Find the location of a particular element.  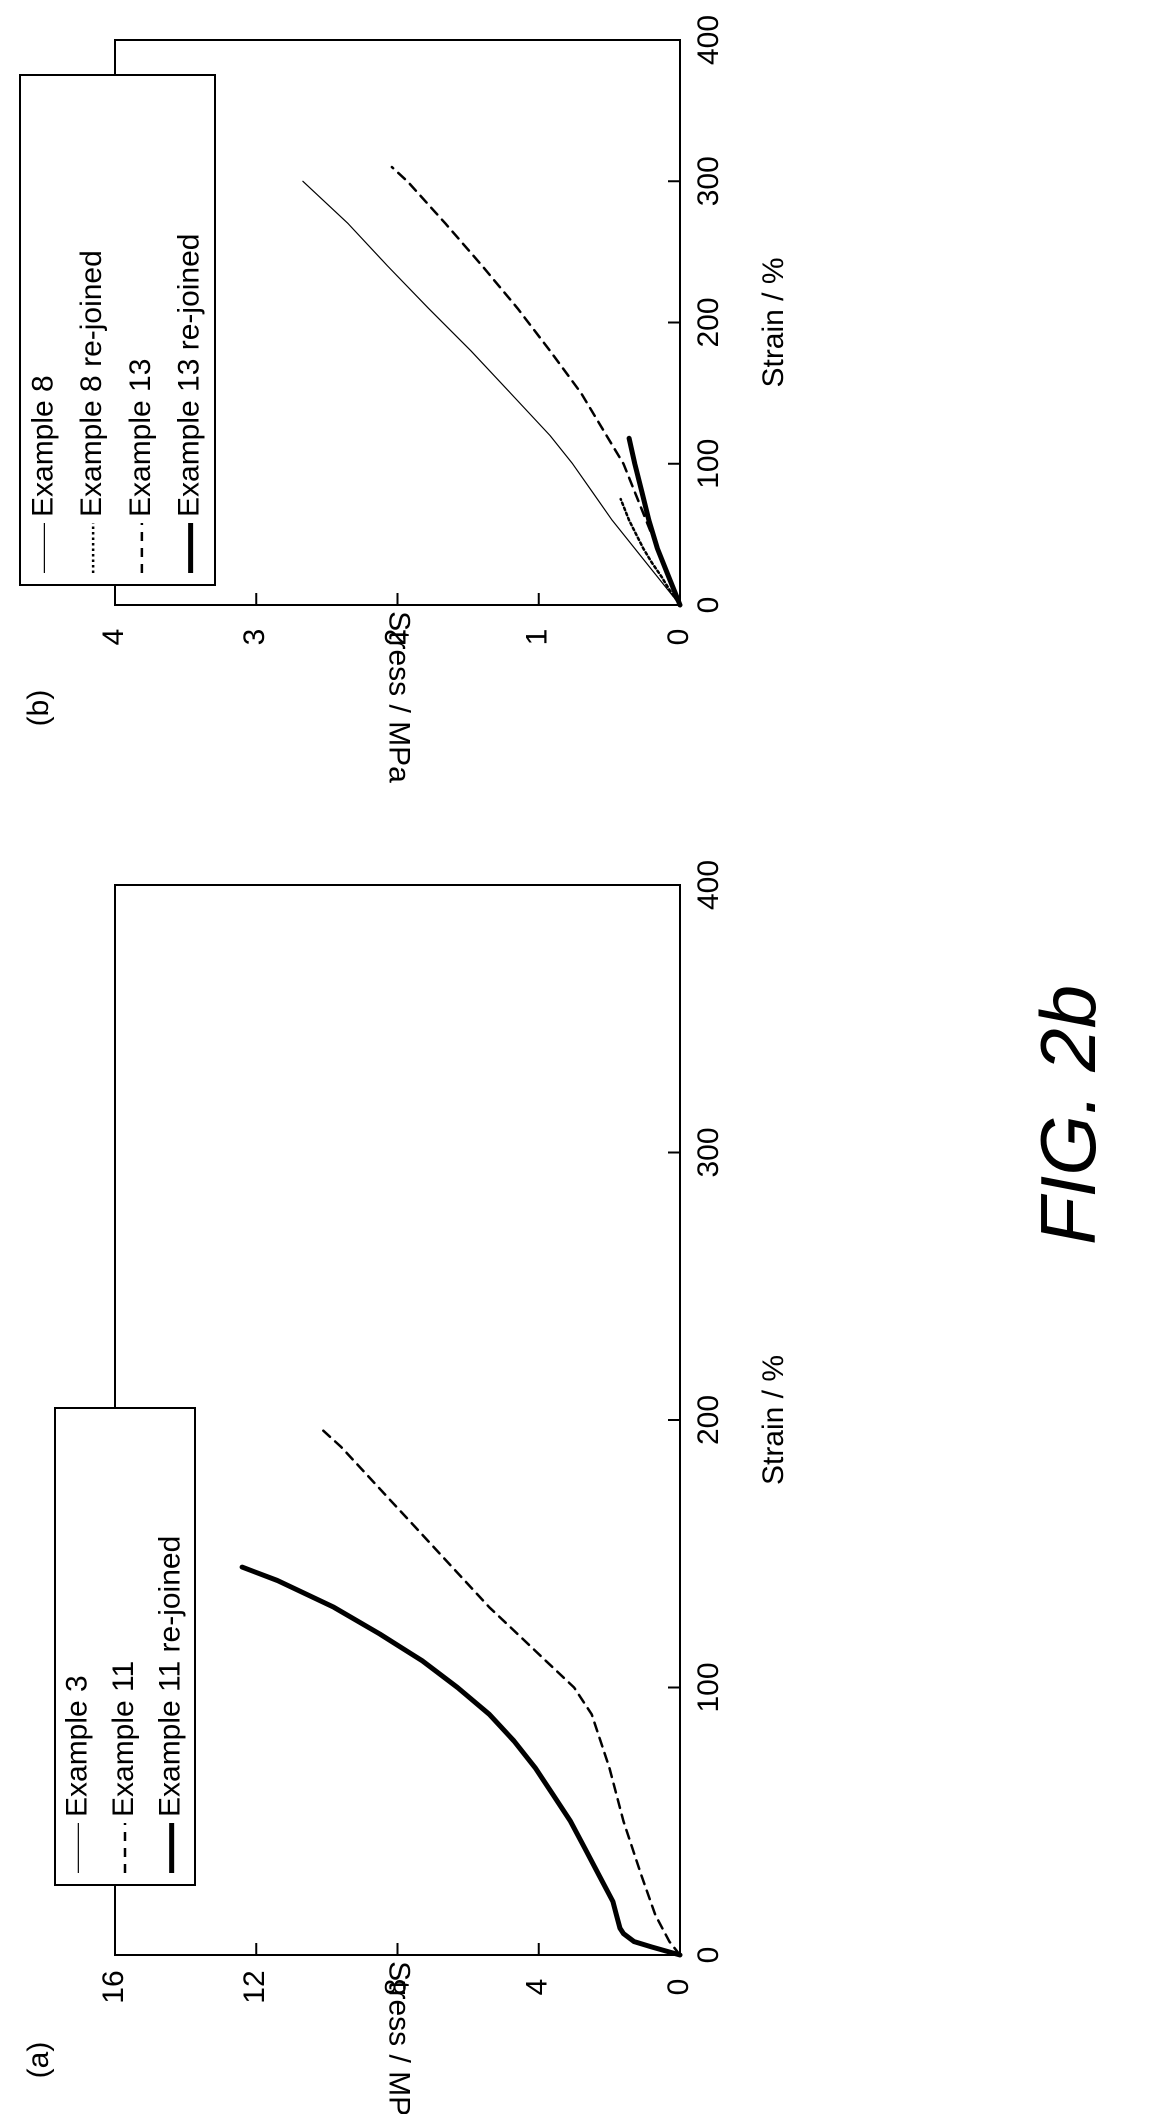

legend: Example 3 Example 11 Example 11 re-joined is located at coordinates (125, 1646).